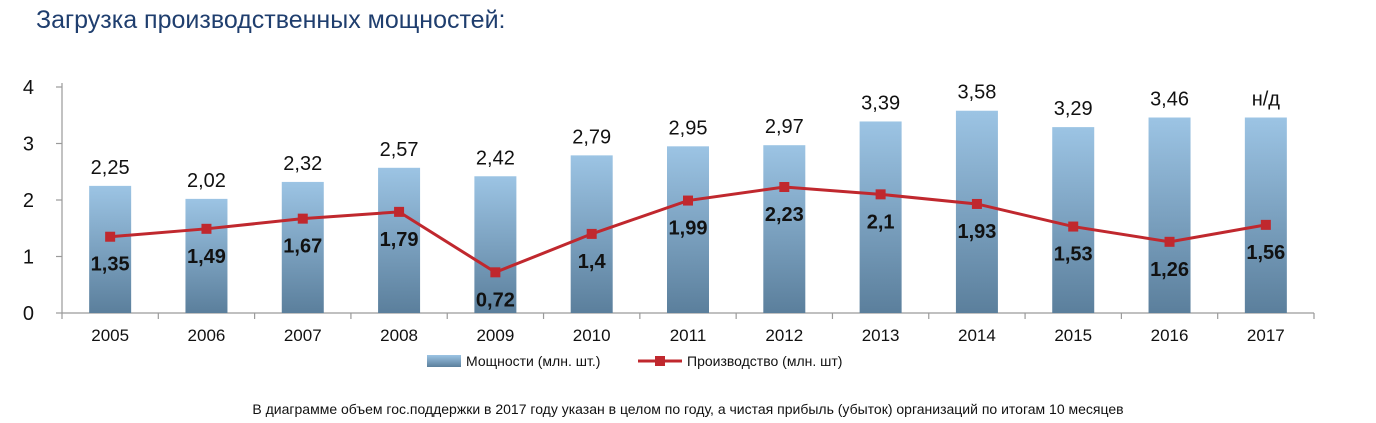  I want to click on capacity-bar-label: 2,25, so click(110, 168).